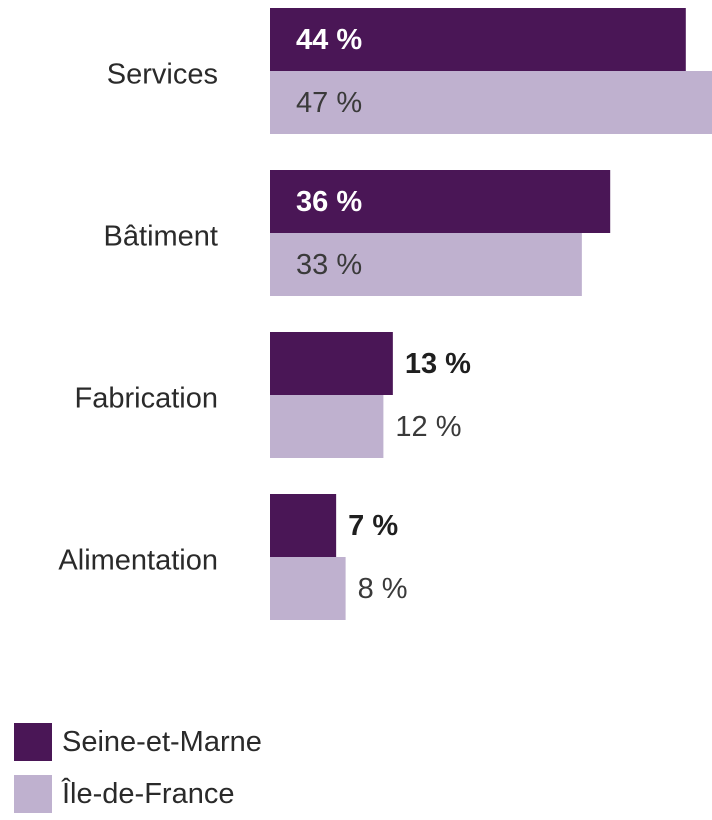  What do you see at coordinates (327, 426) in the screenshot?
I see `bar-fabrication-ile-de-france` at bounding box center [327, 426].